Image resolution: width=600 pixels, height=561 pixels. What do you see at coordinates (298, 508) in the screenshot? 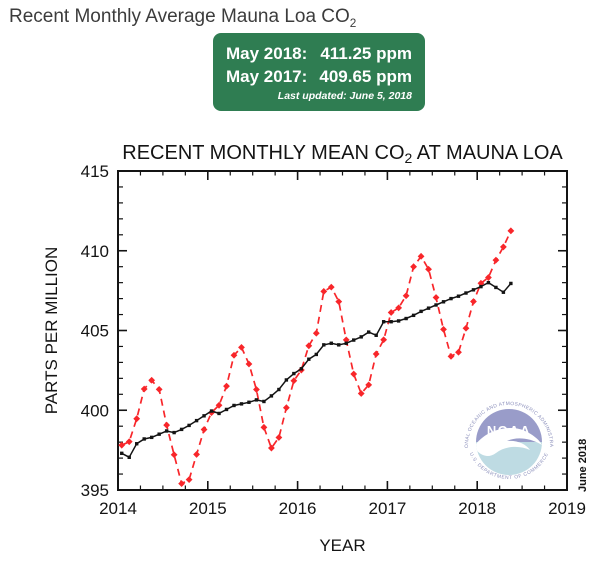
I see `svg-text: 2016` at bounding box center [298, 508].